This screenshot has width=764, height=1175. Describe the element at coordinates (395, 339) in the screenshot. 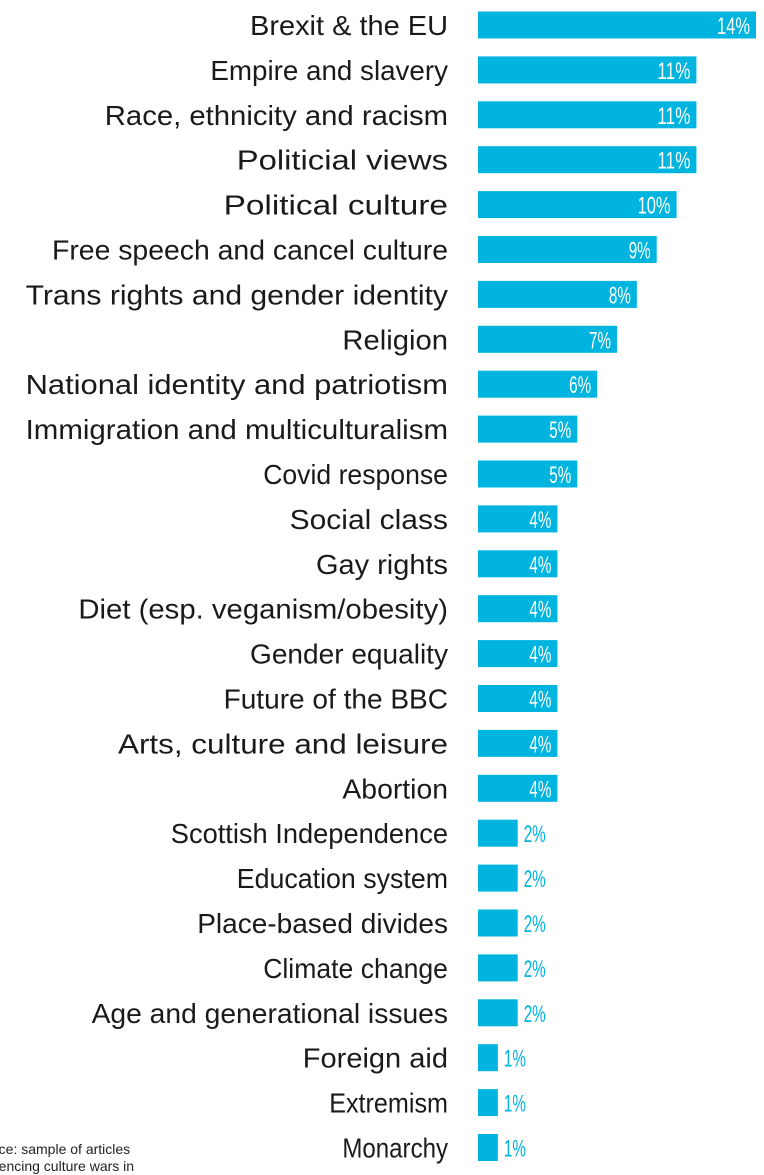

I see `category-label: Religion` at that location.